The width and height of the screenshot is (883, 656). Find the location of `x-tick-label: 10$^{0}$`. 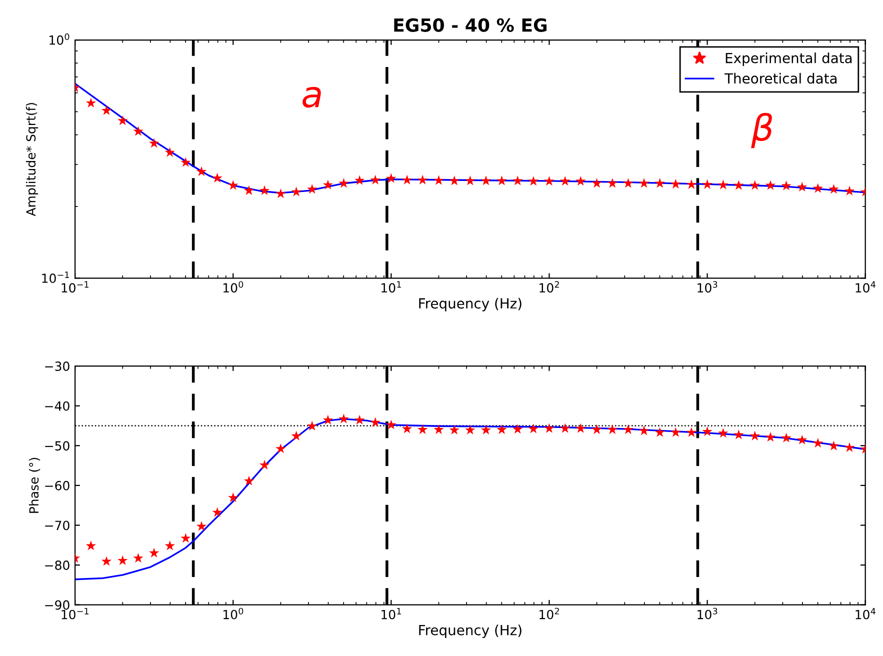

x-tick-label: 10$^{0}$ is located at coordinates (233, 287).